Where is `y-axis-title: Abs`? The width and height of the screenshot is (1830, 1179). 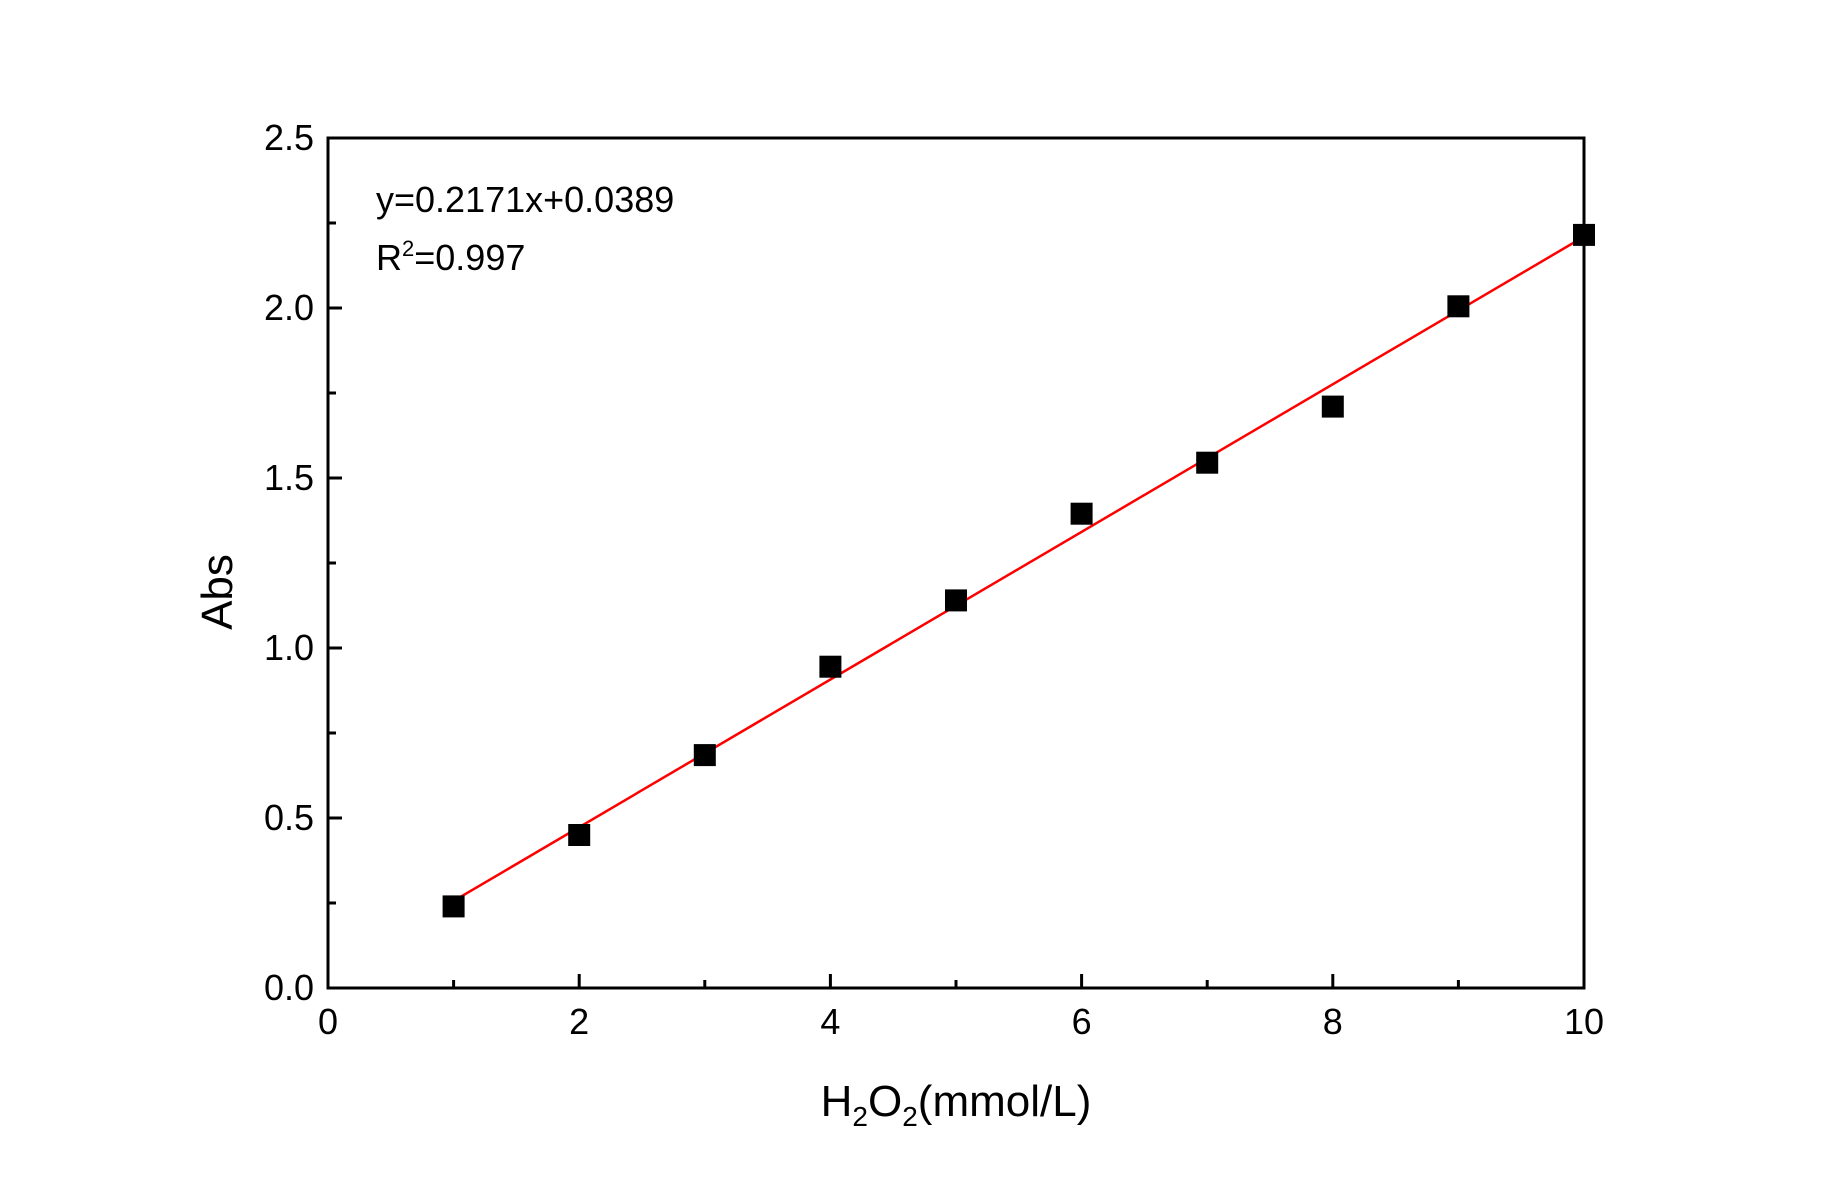 y-axis-title: Abs is located at coordinates (217, 592).